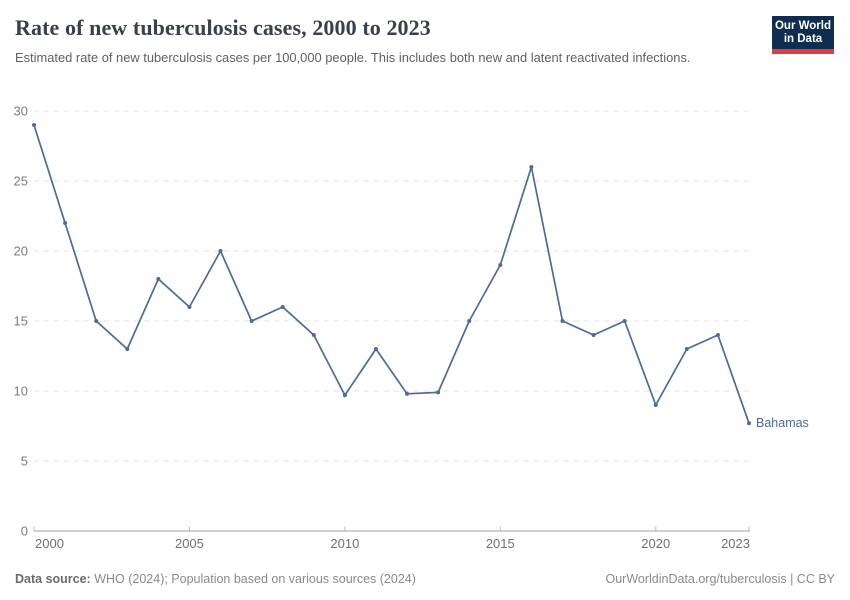 Image resolution: width=850 pixels, height=600 pixels. What do you see at coordinates (344, 543) in the screenshot?
I see `x-tick-label: 2010` at bounding box center [344, 543].